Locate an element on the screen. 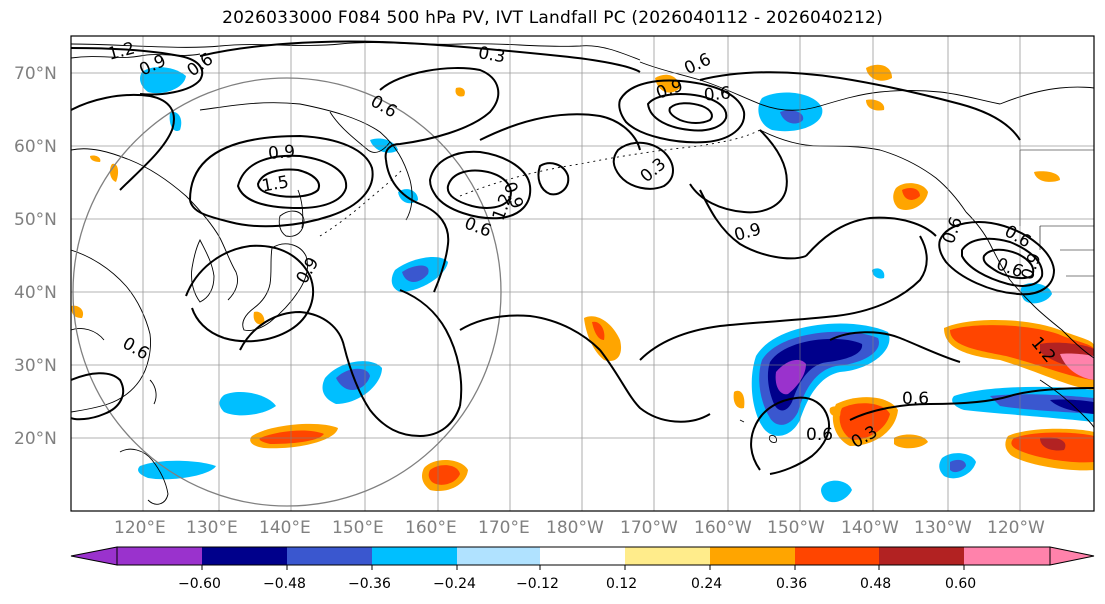 The width and height of the screenshot is (1105, 604). lon-label: 130°E is located at coordinates (212, 528).